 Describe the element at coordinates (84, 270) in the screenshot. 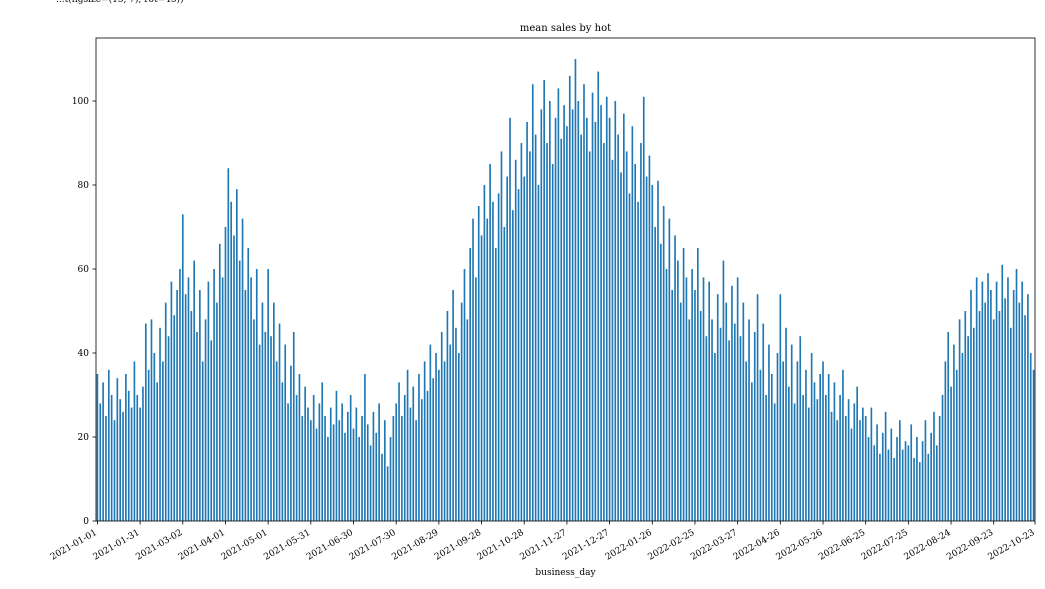

I see `y-tick-label: 60` at that location.